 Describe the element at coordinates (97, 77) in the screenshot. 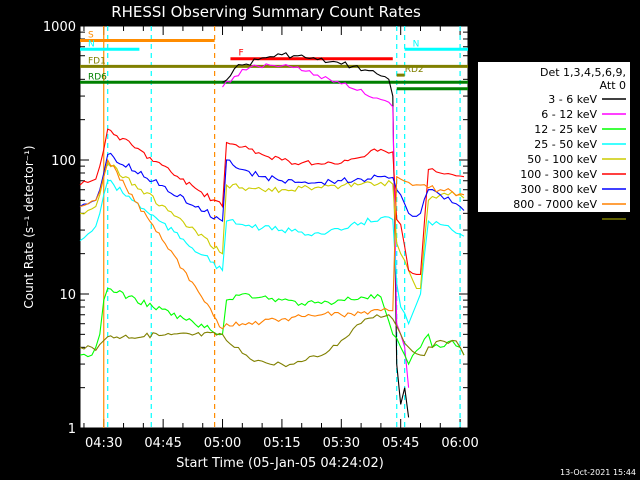

I see `state-bar-label: RD6` at that location.